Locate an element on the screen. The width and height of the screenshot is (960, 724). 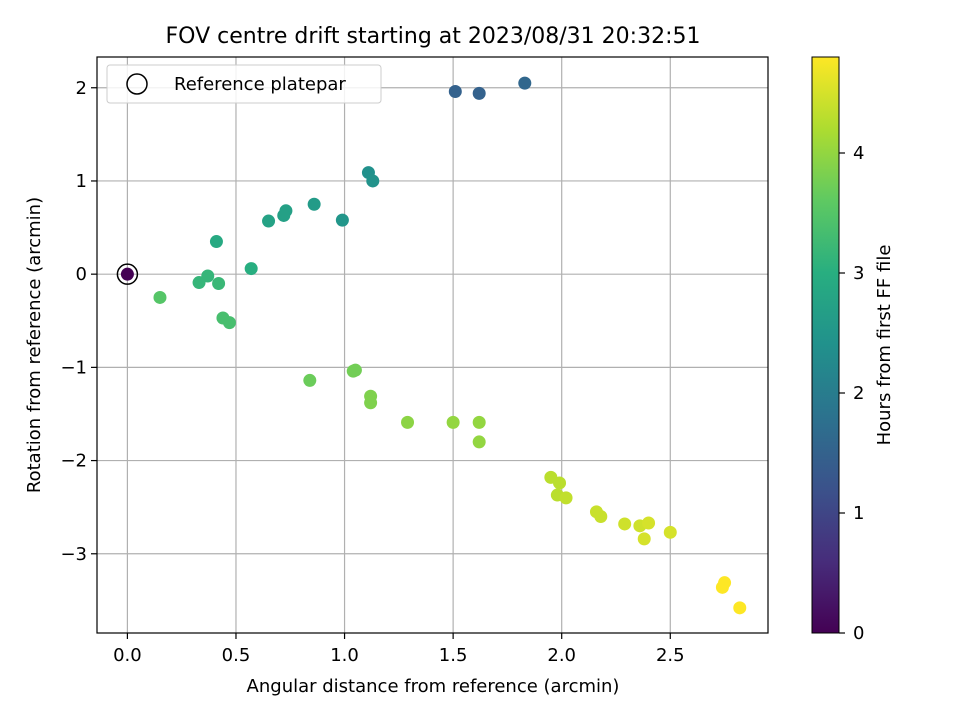
x-tick-label: 2.5 is located at coordinates (670, 655).